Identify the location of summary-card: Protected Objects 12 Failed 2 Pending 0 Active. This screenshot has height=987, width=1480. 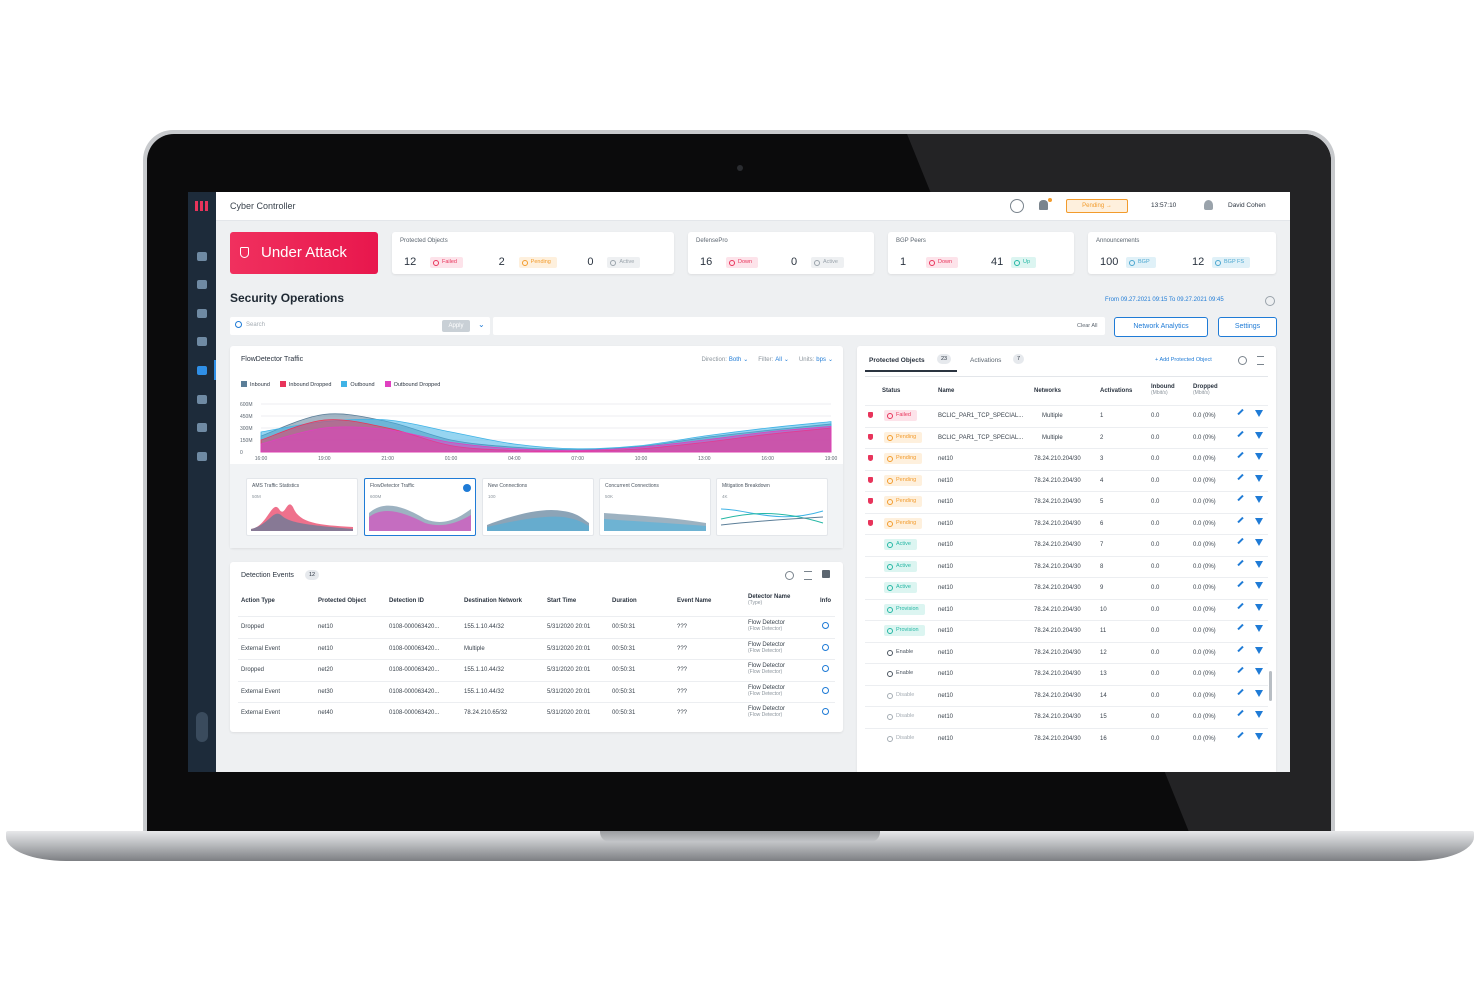
(533, 253).